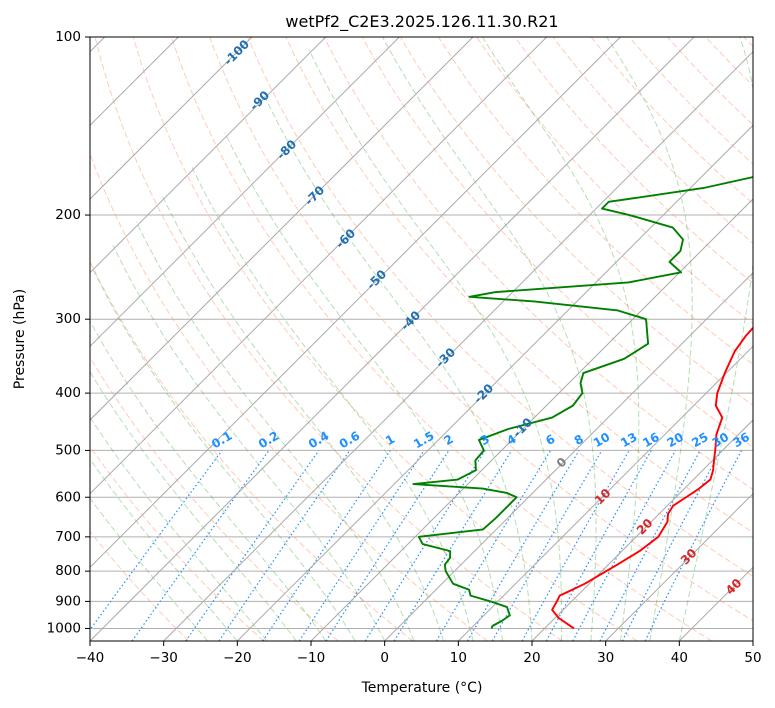 The height and width of the screenshot is (708, 775). Describe the element at coordinates (605, 658) in the screenshot. I see `x-tick-label: 30` at that location.